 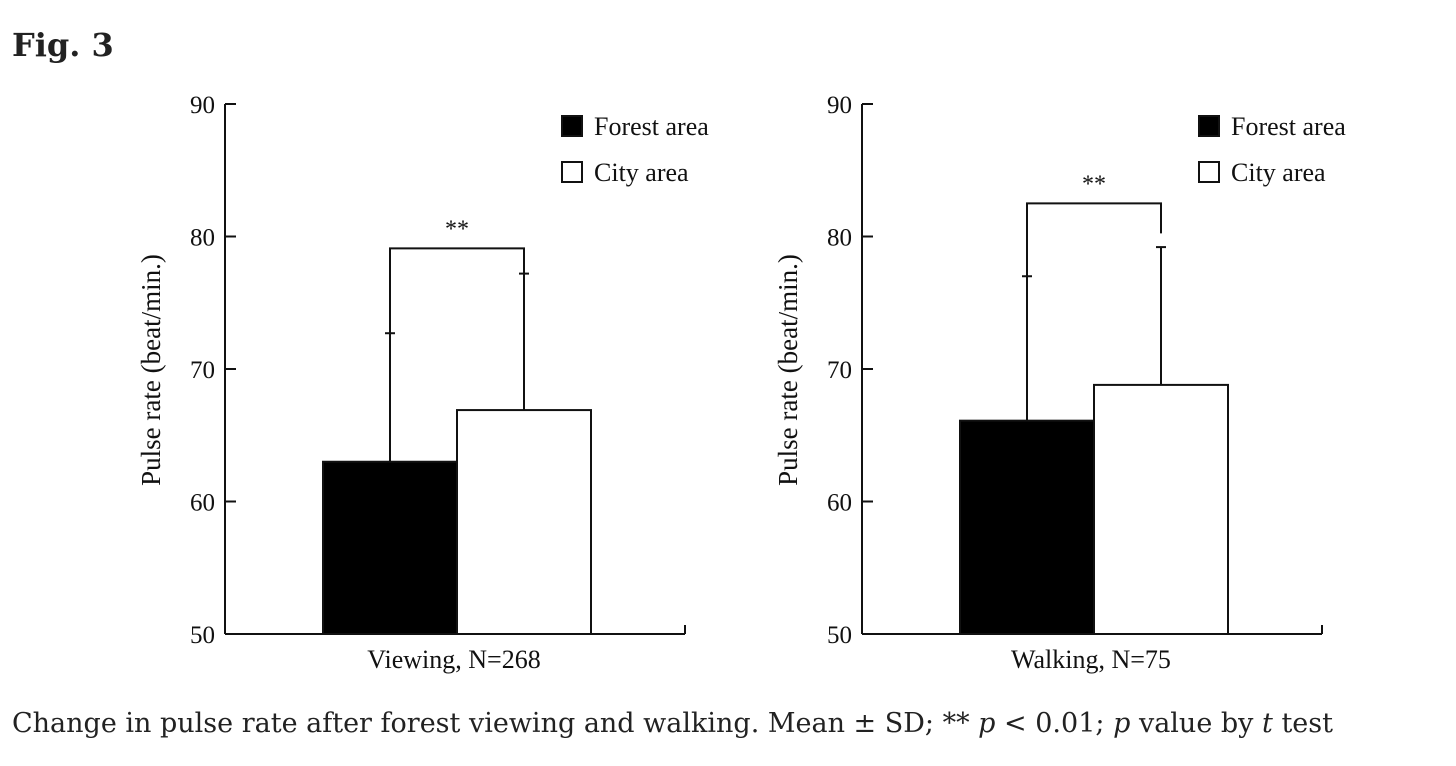 I want to click on caption-p1: p, so click(x=987, y=723).